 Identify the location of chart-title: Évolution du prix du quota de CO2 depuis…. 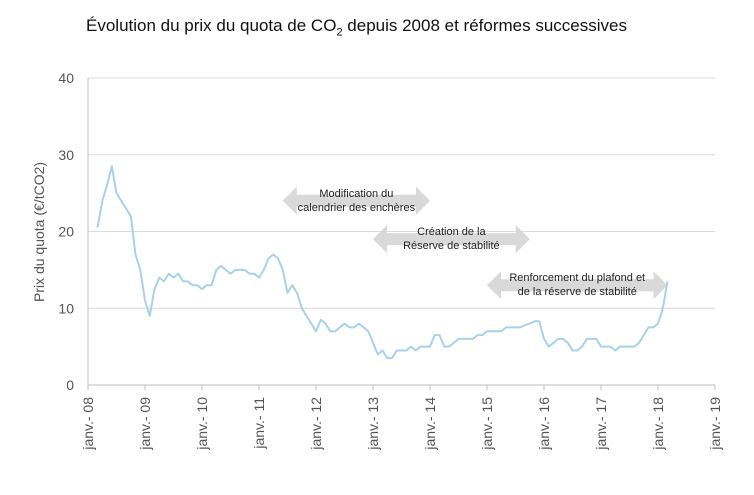
(356, 27).